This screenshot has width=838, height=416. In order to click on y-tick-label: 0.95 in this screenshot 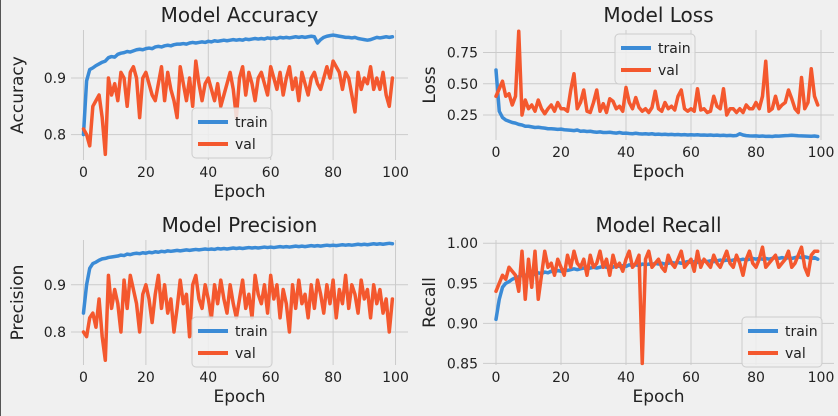, I will do `click(462, 284)`.